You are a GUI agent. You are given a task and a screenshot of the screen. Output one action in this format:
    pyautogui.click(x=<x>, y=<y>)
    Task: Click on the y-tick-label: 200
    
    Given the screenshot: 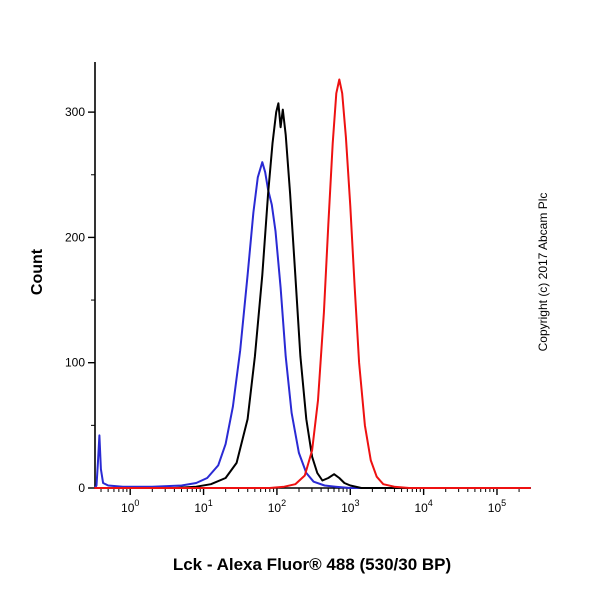 What is the action you would take?
    pyautogui.click(x=75, y=237)
    